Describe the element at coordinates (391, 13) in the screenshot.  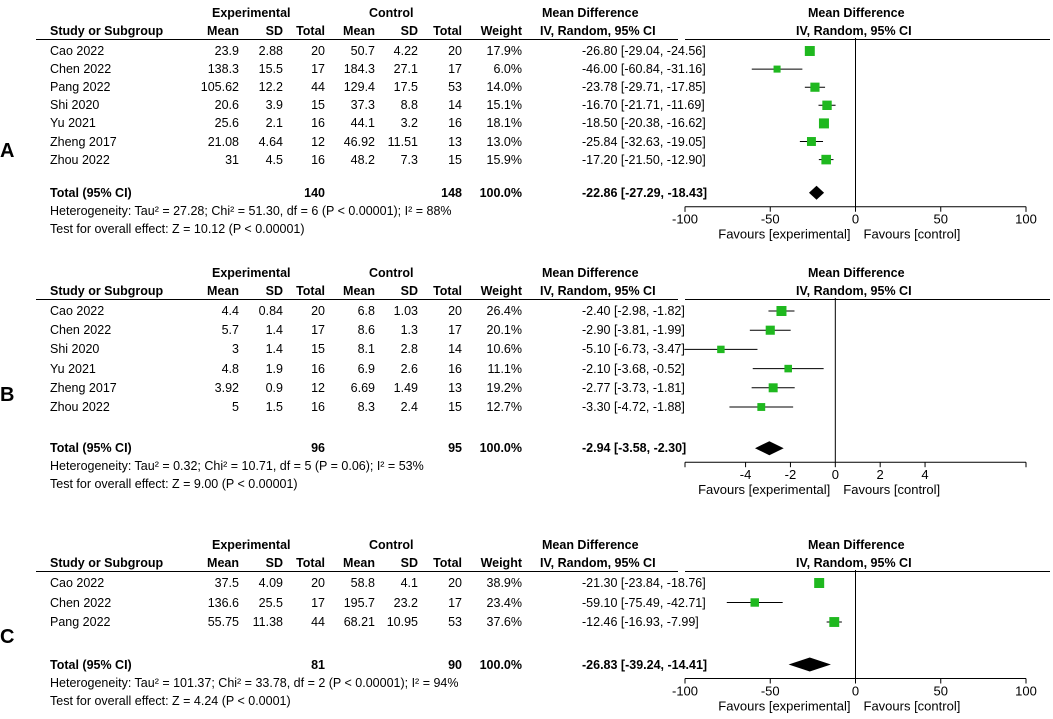
I see `control-group-header: Control` at that location.